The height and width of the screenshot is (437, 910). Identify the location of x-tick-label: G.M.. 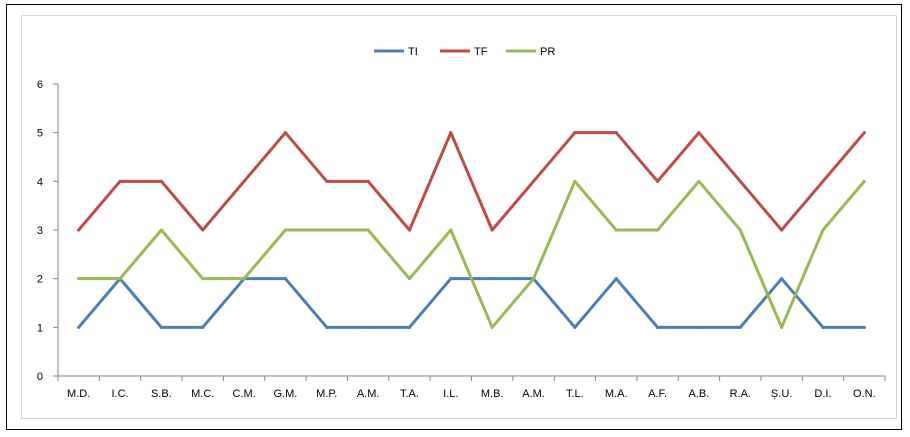
(286, 394).